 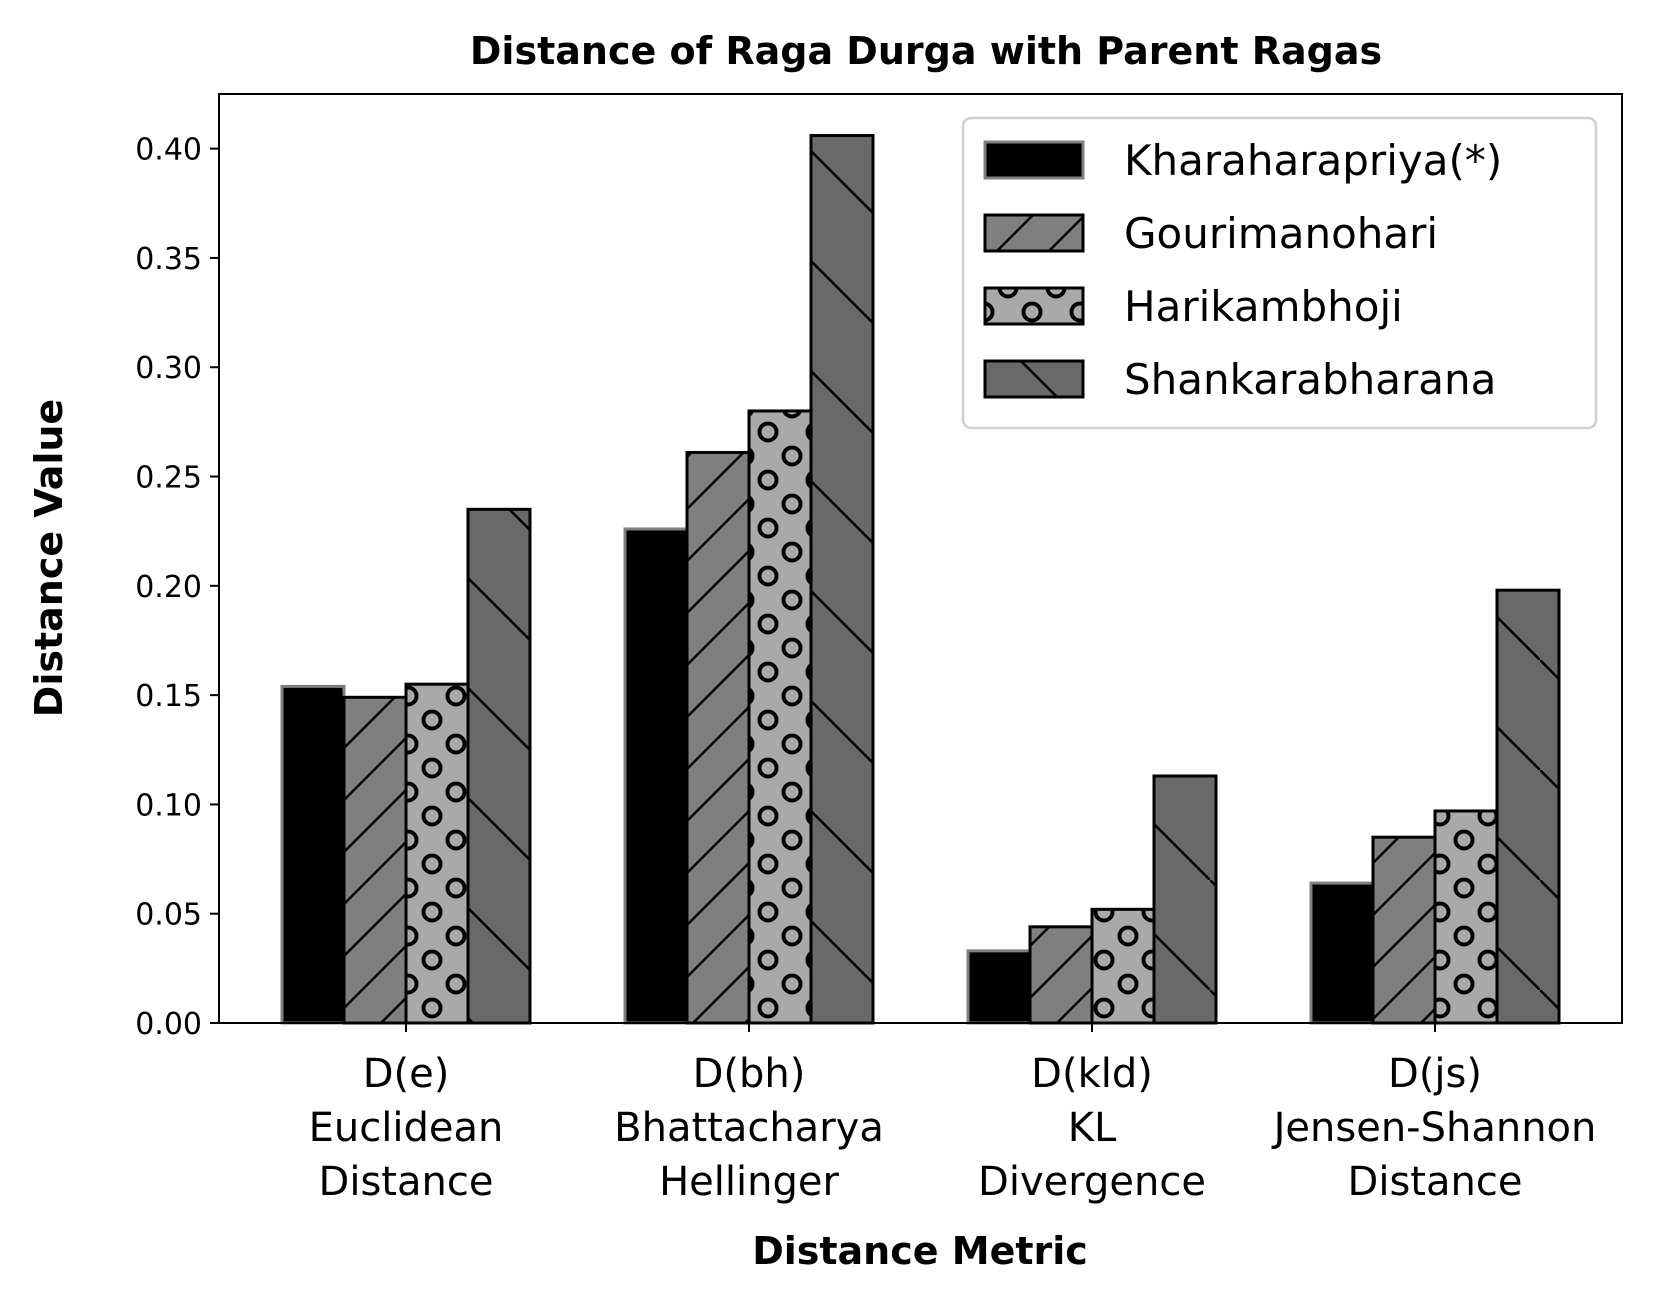 I want to click on x-tick-label: Euclidean, so click(x=406, y=1128).